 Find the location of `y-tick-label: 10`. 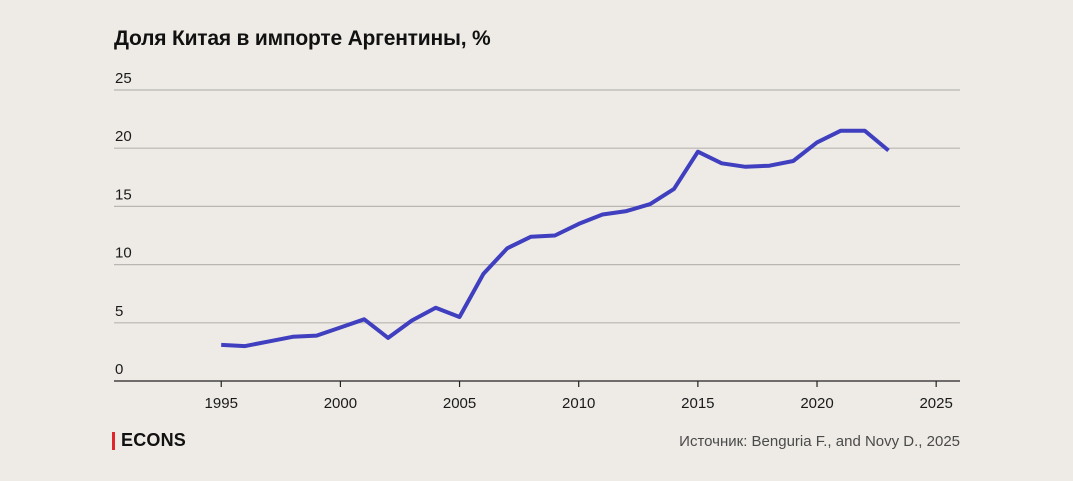

y-tick-label: 10 is located at coordinates (123, 253).